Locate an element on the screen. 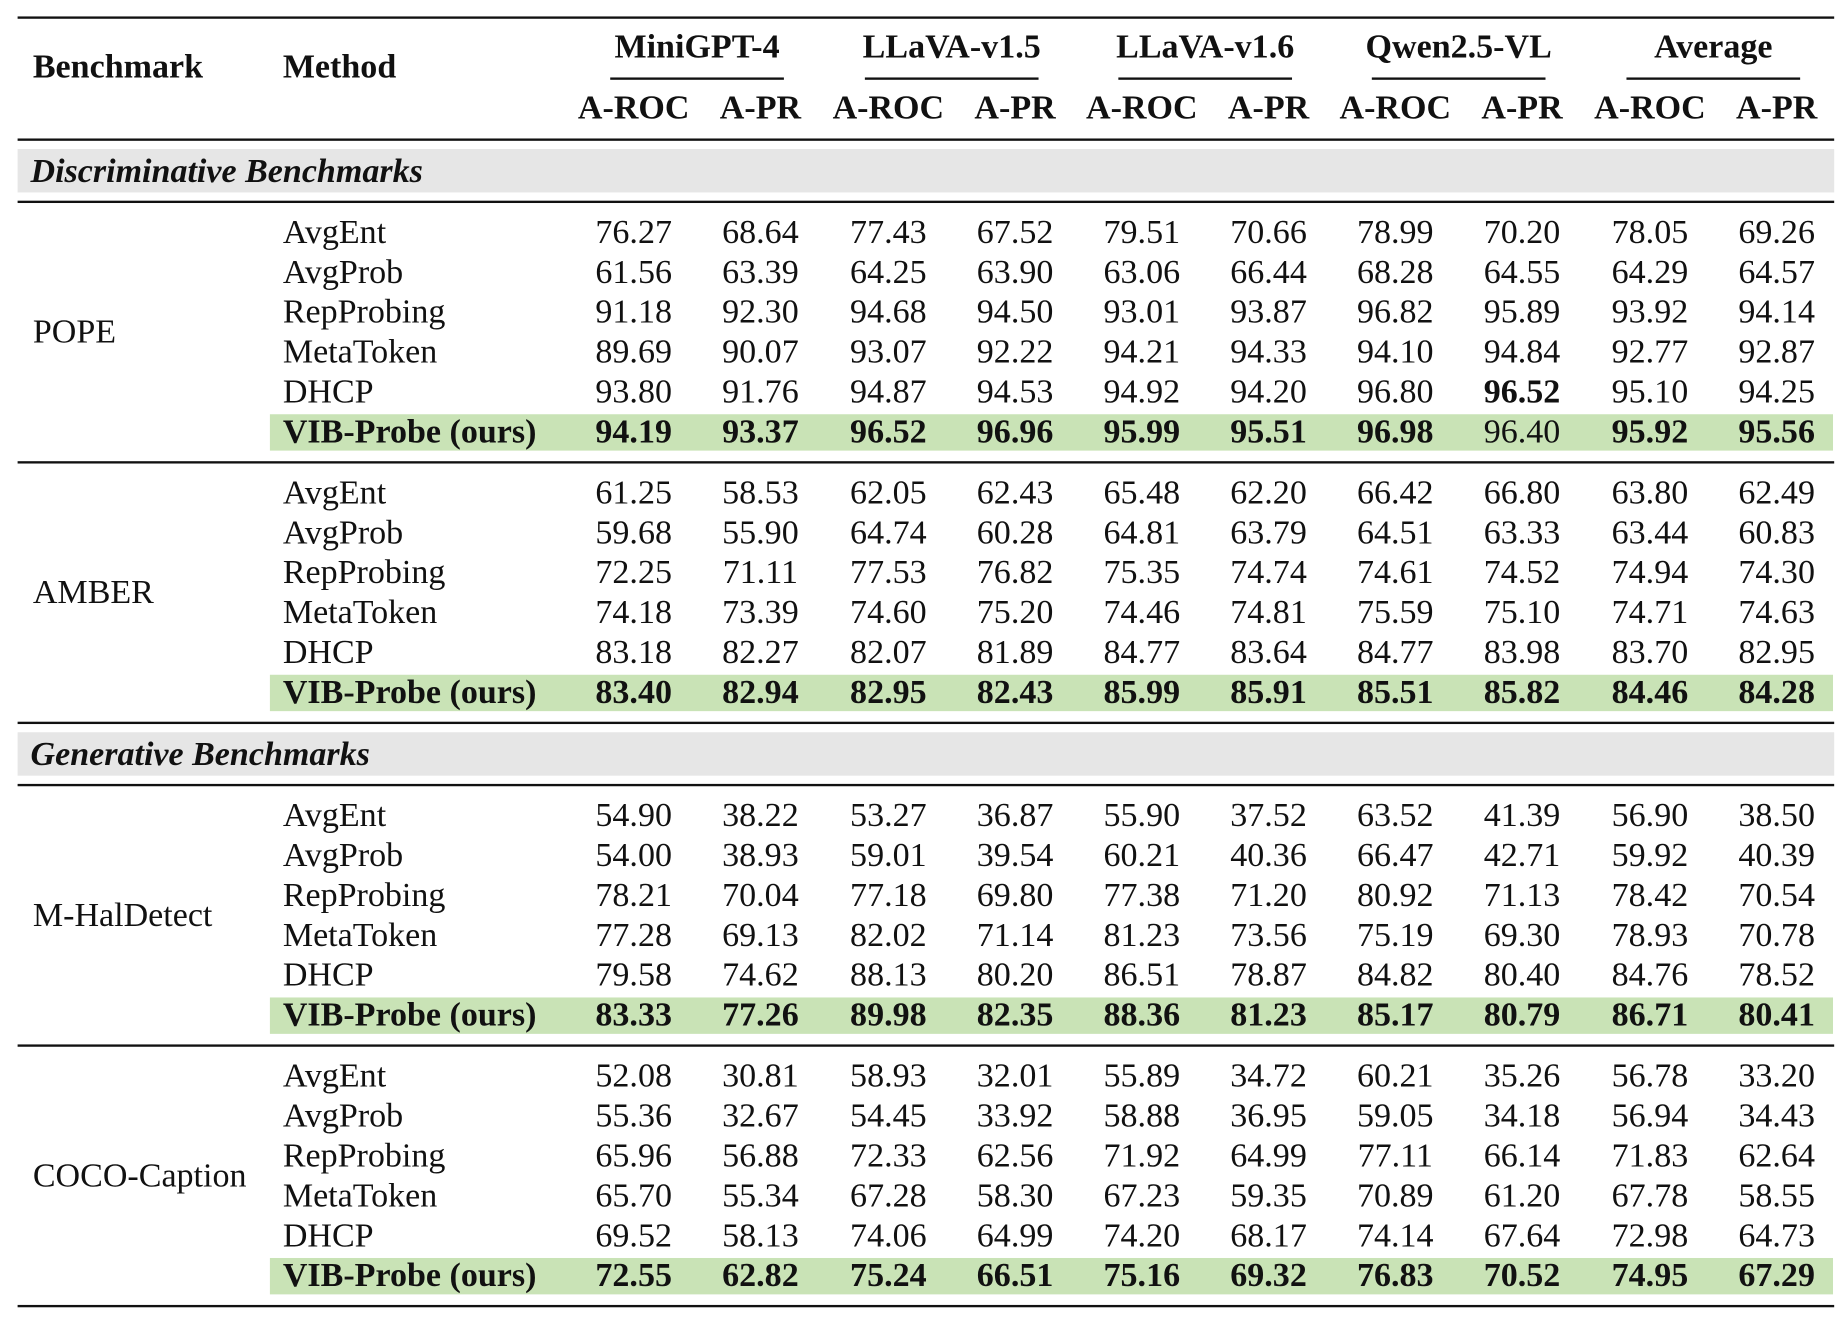 The image size is (1841, 1320). value-cell: 63.80 is located at coordinates (1650, 492).